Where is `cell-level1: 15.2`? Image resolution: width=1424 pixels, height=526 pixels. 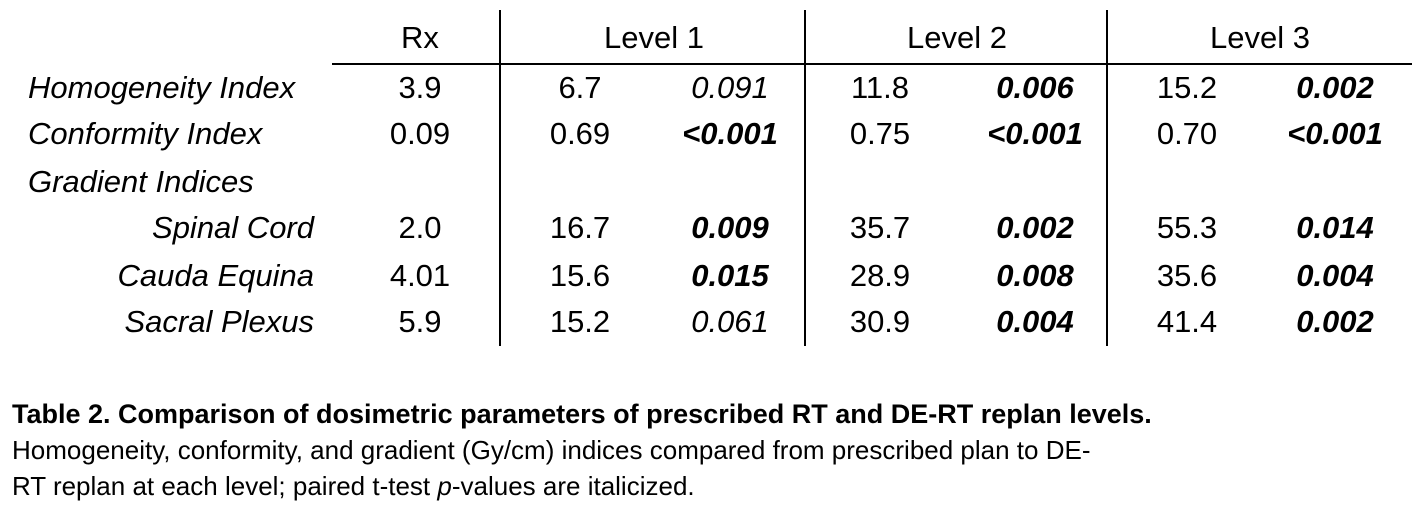
cell-level1: 15.2 is located at coordinates (580, 321).